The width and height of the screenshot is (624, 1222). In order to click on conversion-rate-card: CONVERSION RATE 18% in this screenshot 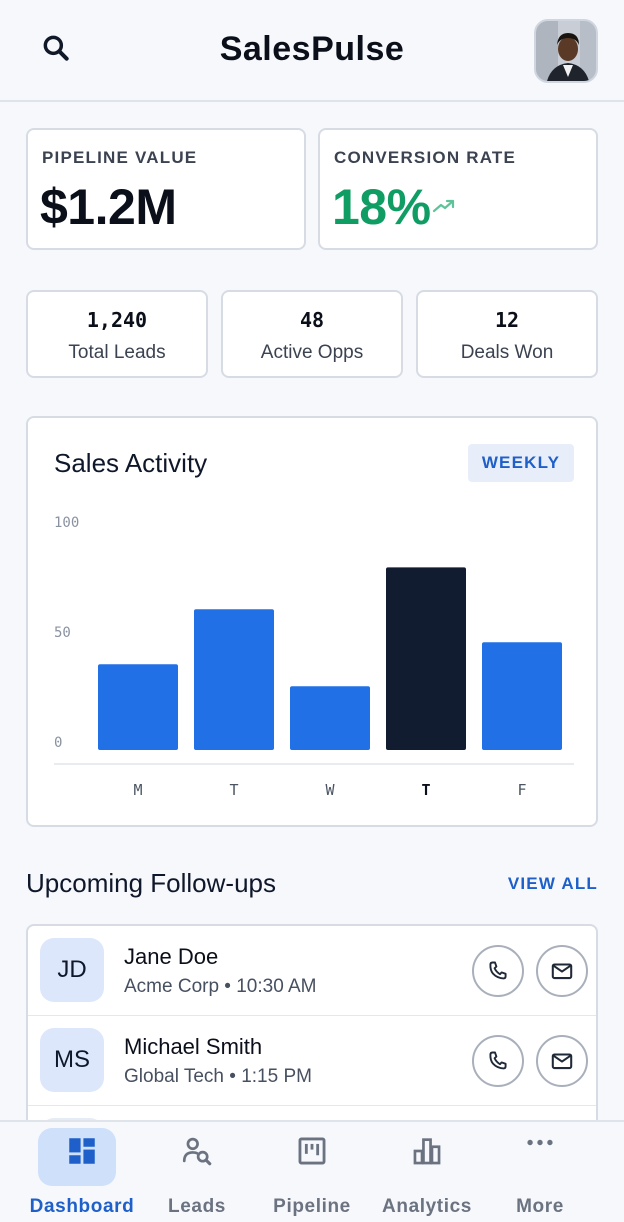, I will do `click(458, 189)`.